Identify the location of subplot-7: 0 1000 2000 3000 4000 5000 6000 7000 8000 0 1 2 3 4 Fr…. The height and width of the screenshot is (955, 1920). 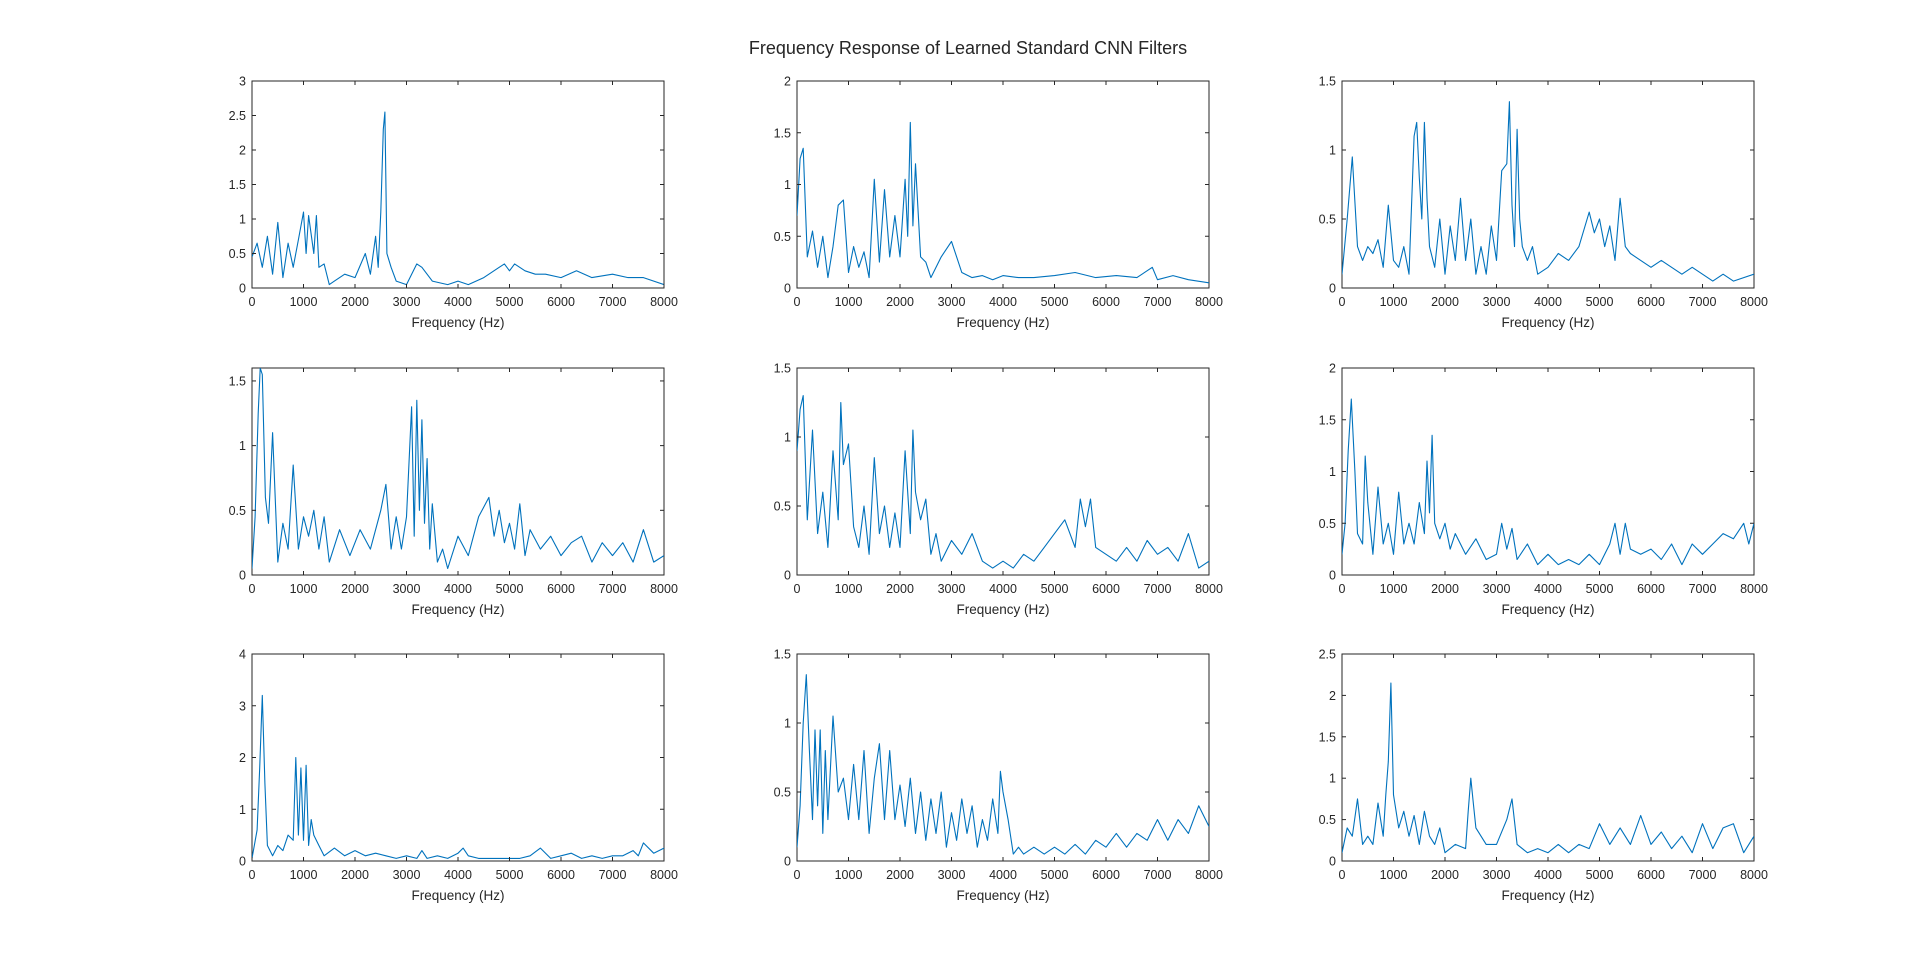
(458, 776).